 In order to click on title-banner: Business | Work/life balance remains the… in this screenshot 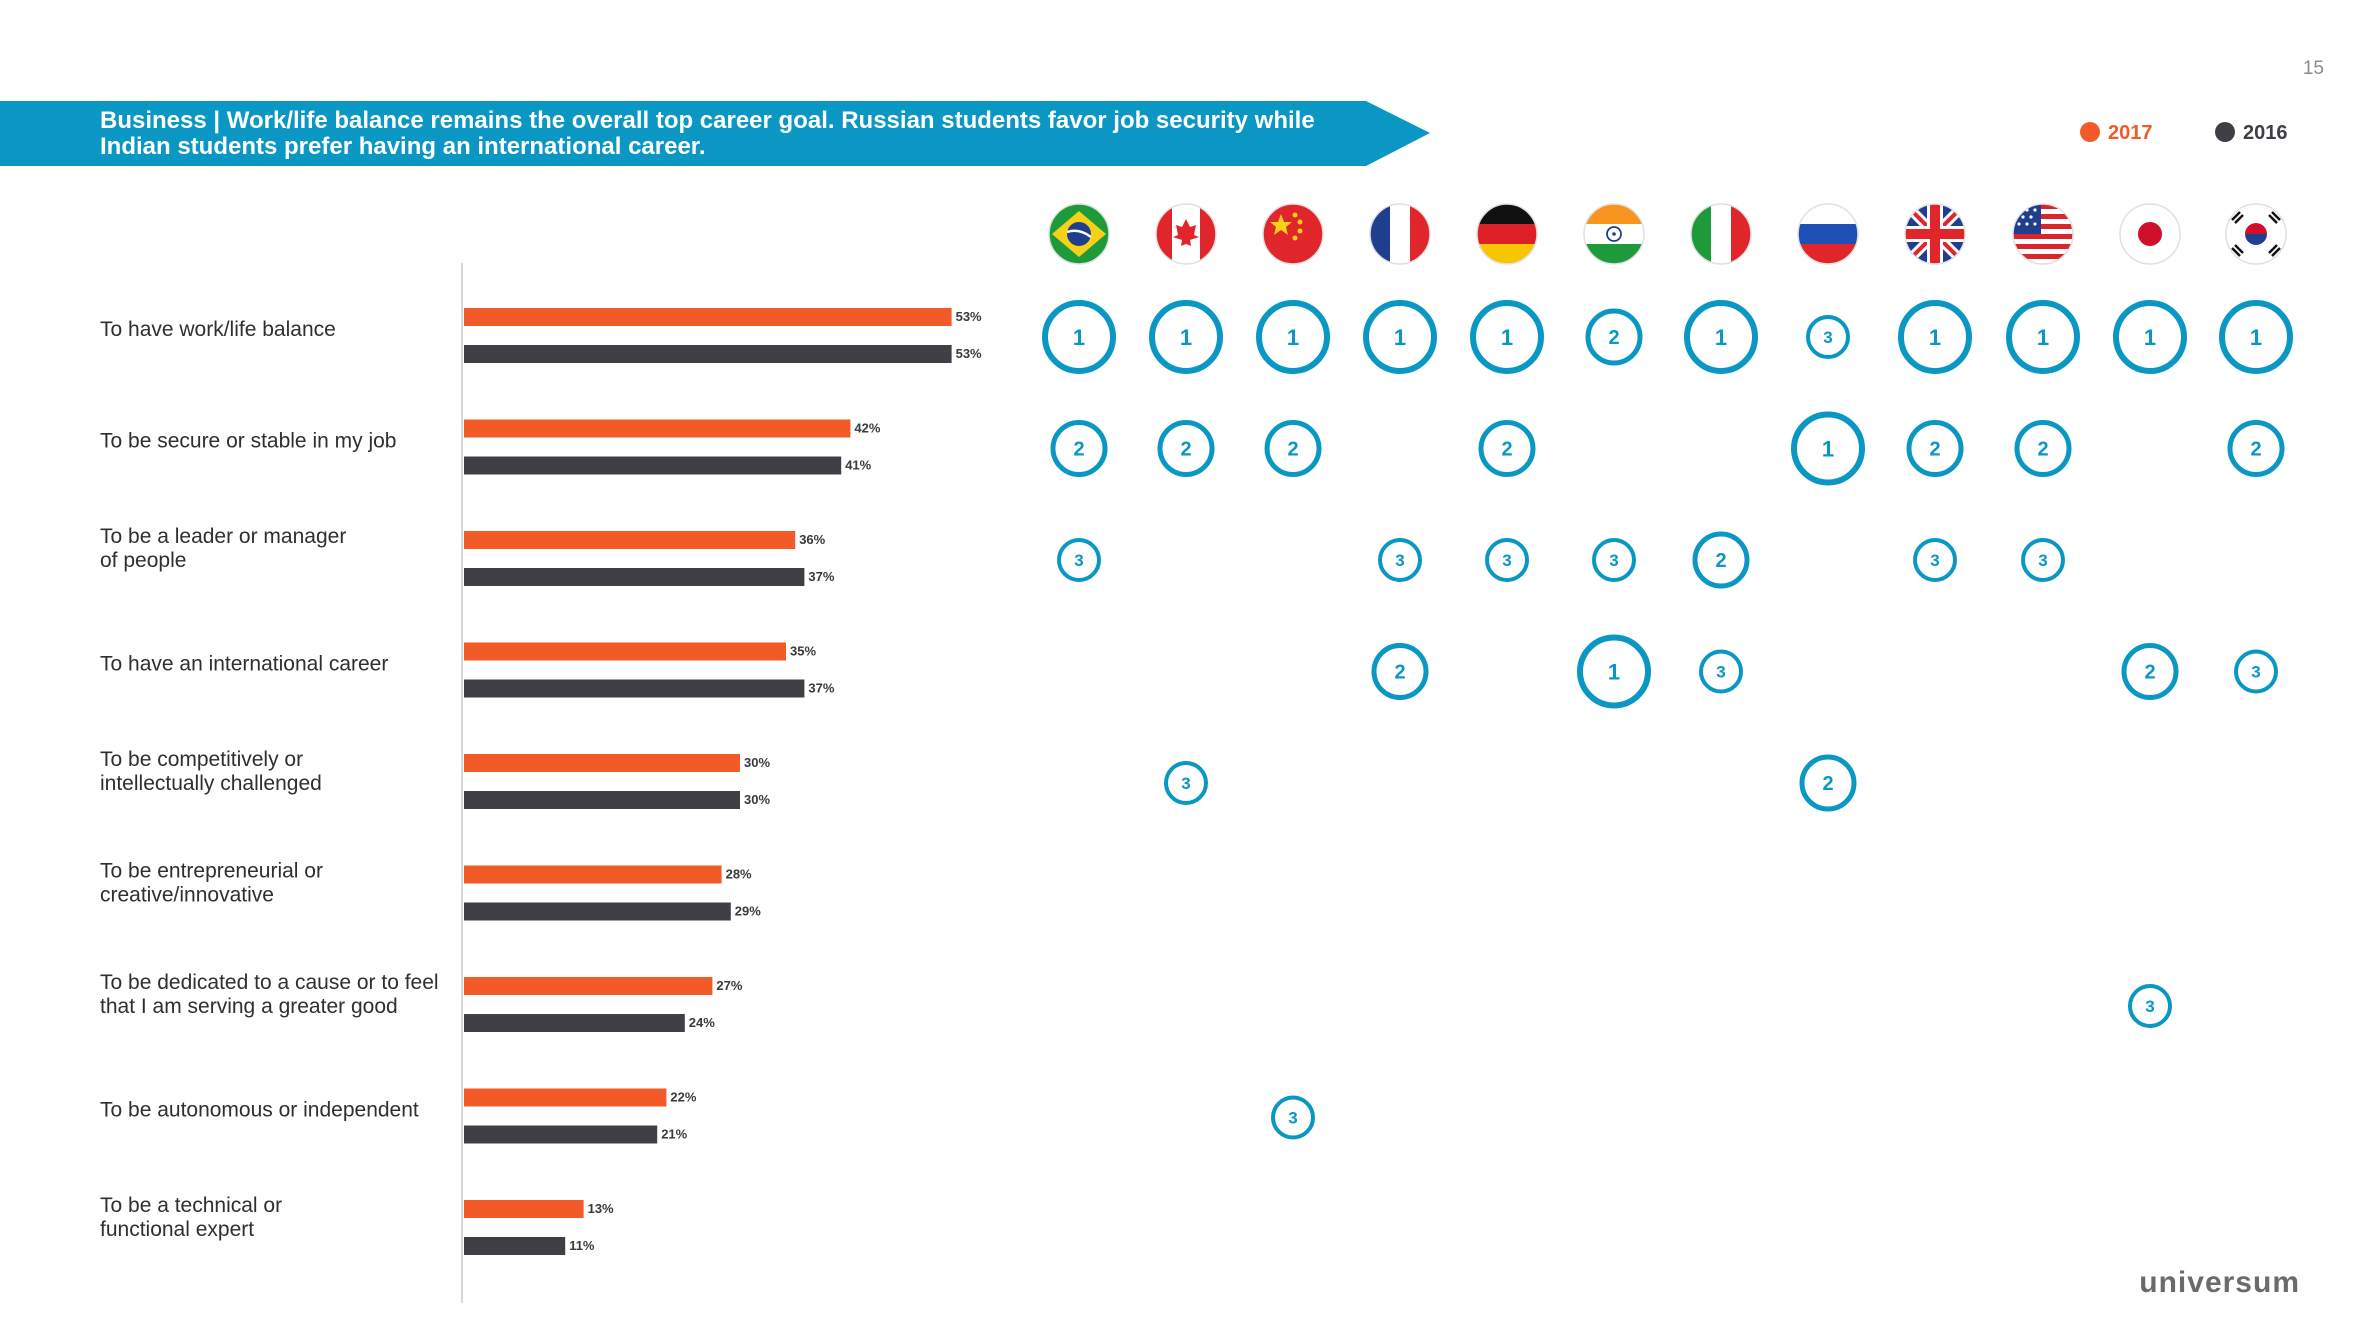, I will do `click(715, 133)`.